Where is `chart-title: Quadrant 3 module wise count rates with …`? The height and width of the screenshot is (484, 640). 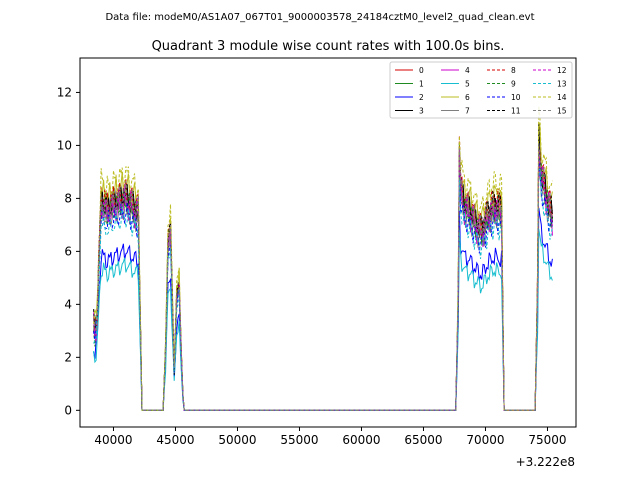
chart-title: Quadrant 3 module wise count rates with … is located at coordinates (328, 46).